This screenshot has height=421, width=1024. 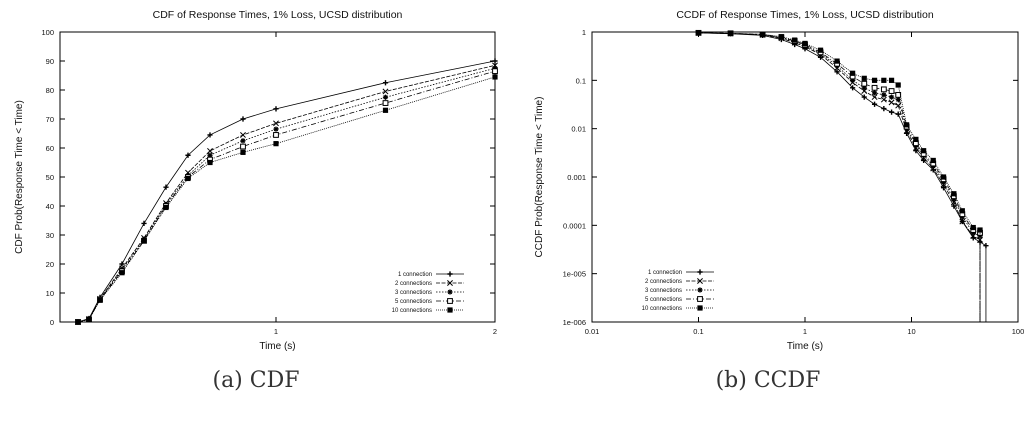 What do you see at coordinates (50, 148) in the screenshot?
I see `y-tick-label: 60` at bounding box center [50, 148].